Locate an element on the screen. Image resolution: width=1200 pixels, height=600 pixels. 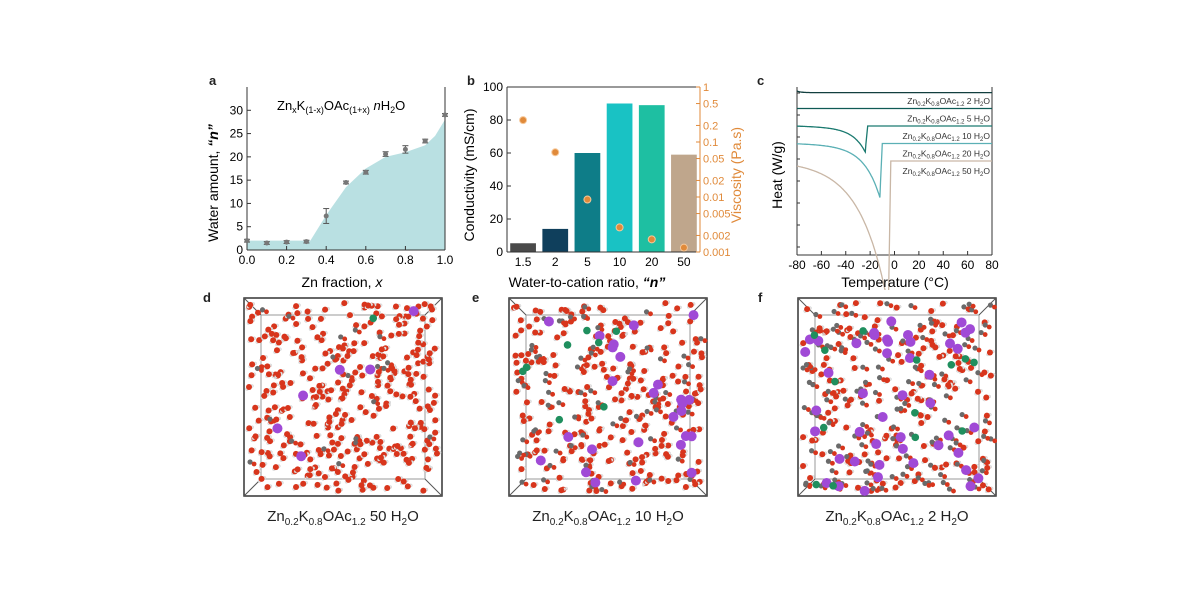
x-tick-label: 0.4 is located at coordinates (326, 260).